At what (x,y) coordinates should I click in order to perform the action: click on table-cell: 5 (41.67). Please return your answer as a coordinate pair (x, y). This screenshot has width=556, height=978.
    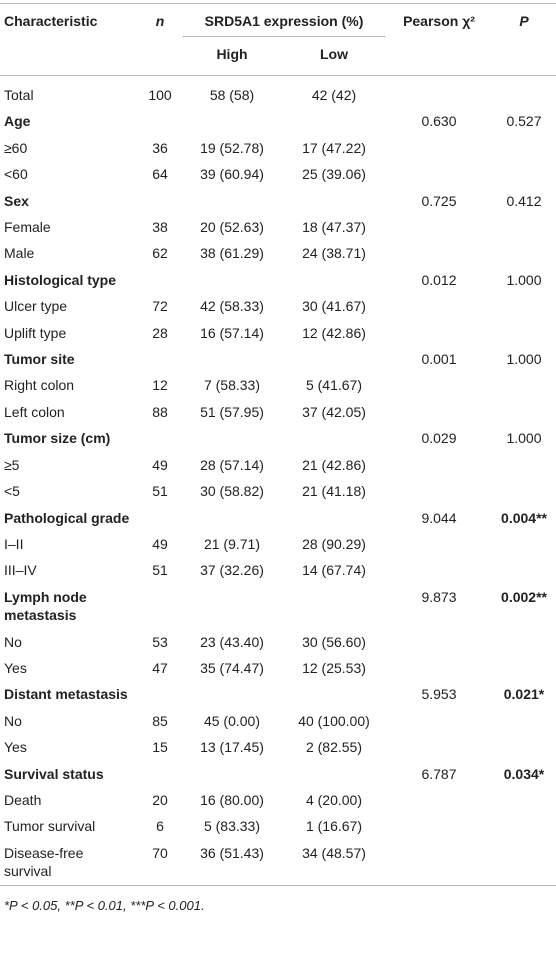
    Looking at the image, I should click on (334, 385).